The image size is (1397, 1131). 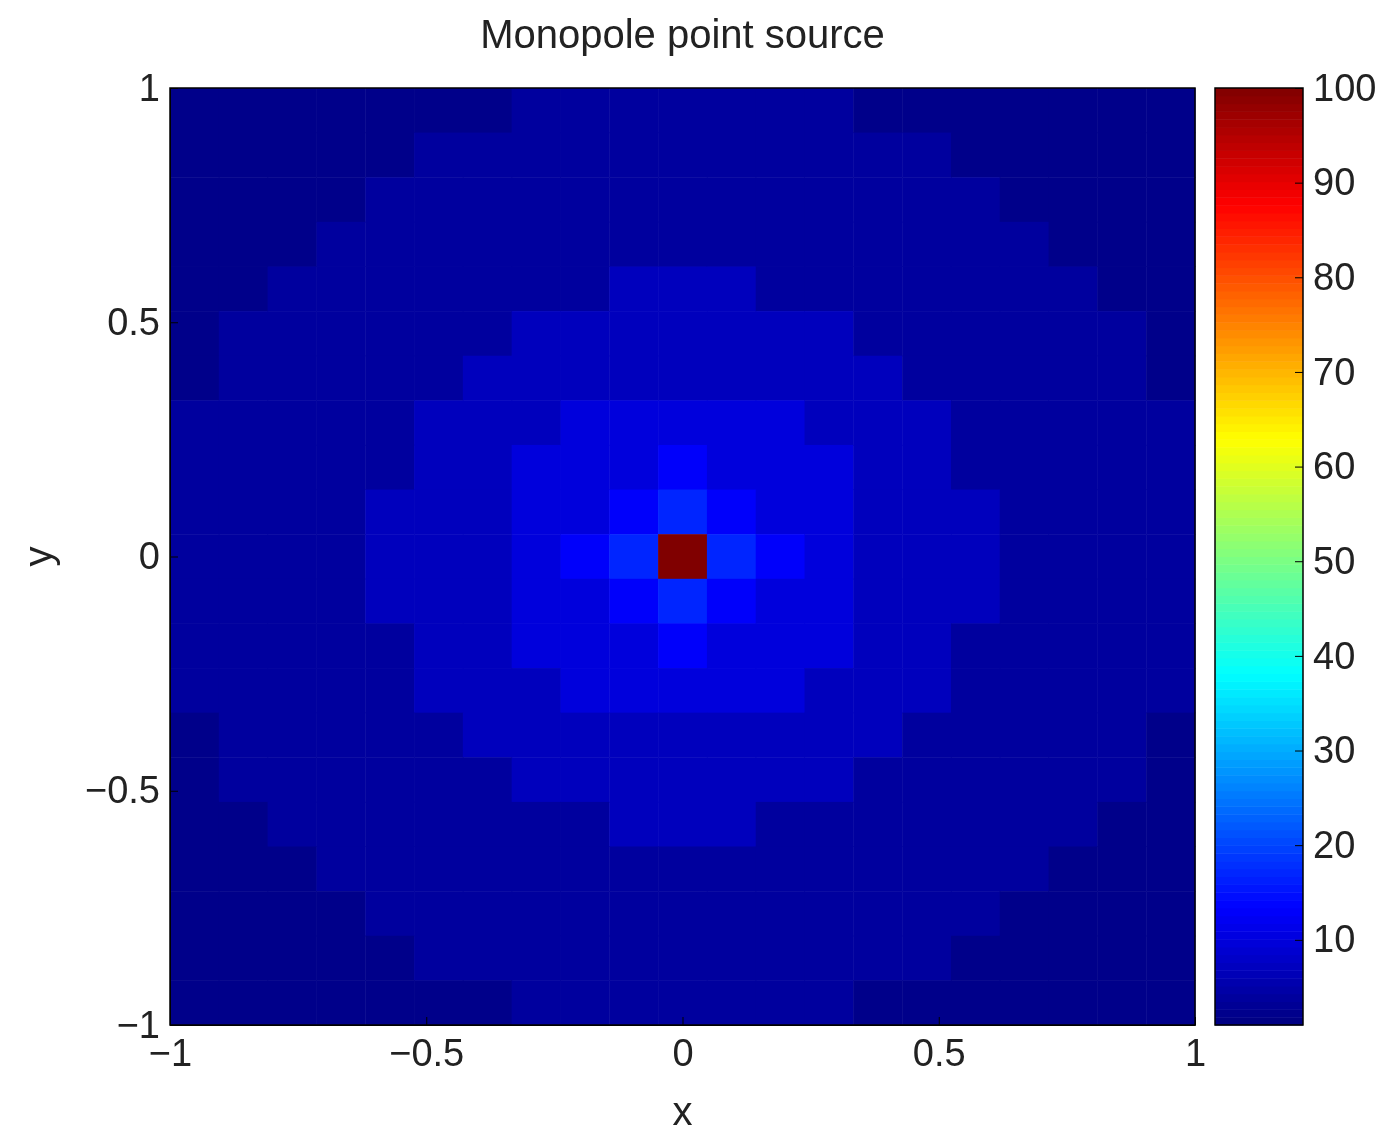 What do you see at coordinates (682, 1110) in the screenshot?
I see `x-axis-title: x` at bounding box center [682, 1110].